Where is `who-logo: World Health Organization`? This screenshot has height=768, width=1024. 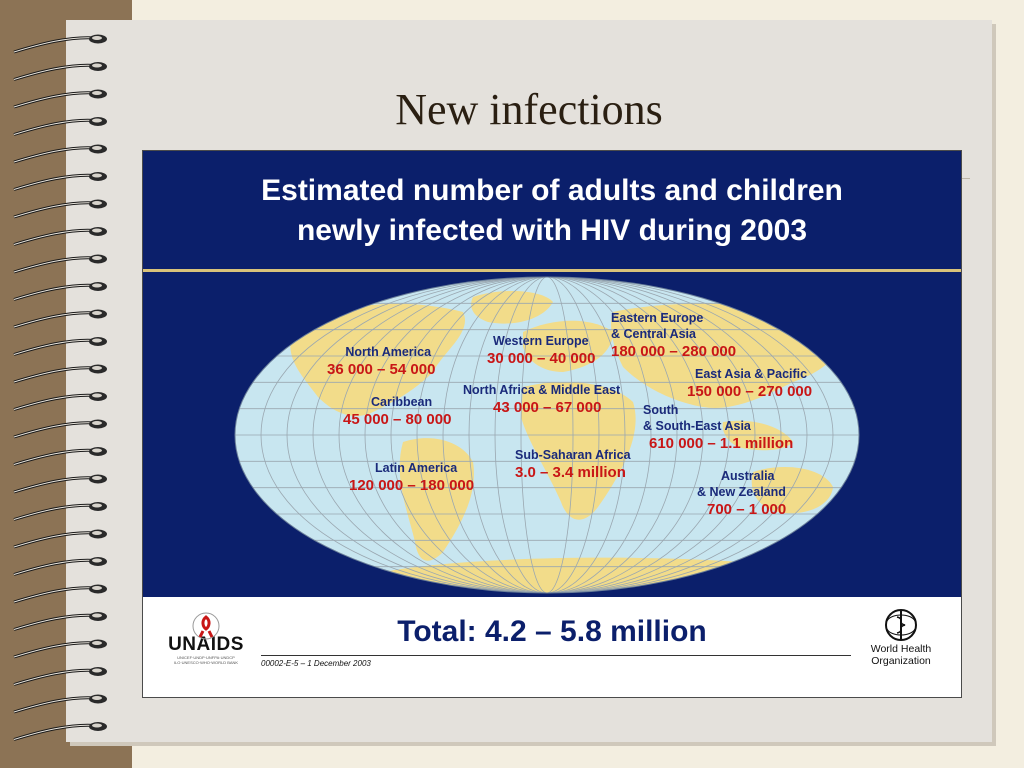 who-logo: World Health Organization is located at coordinates (901, 637).